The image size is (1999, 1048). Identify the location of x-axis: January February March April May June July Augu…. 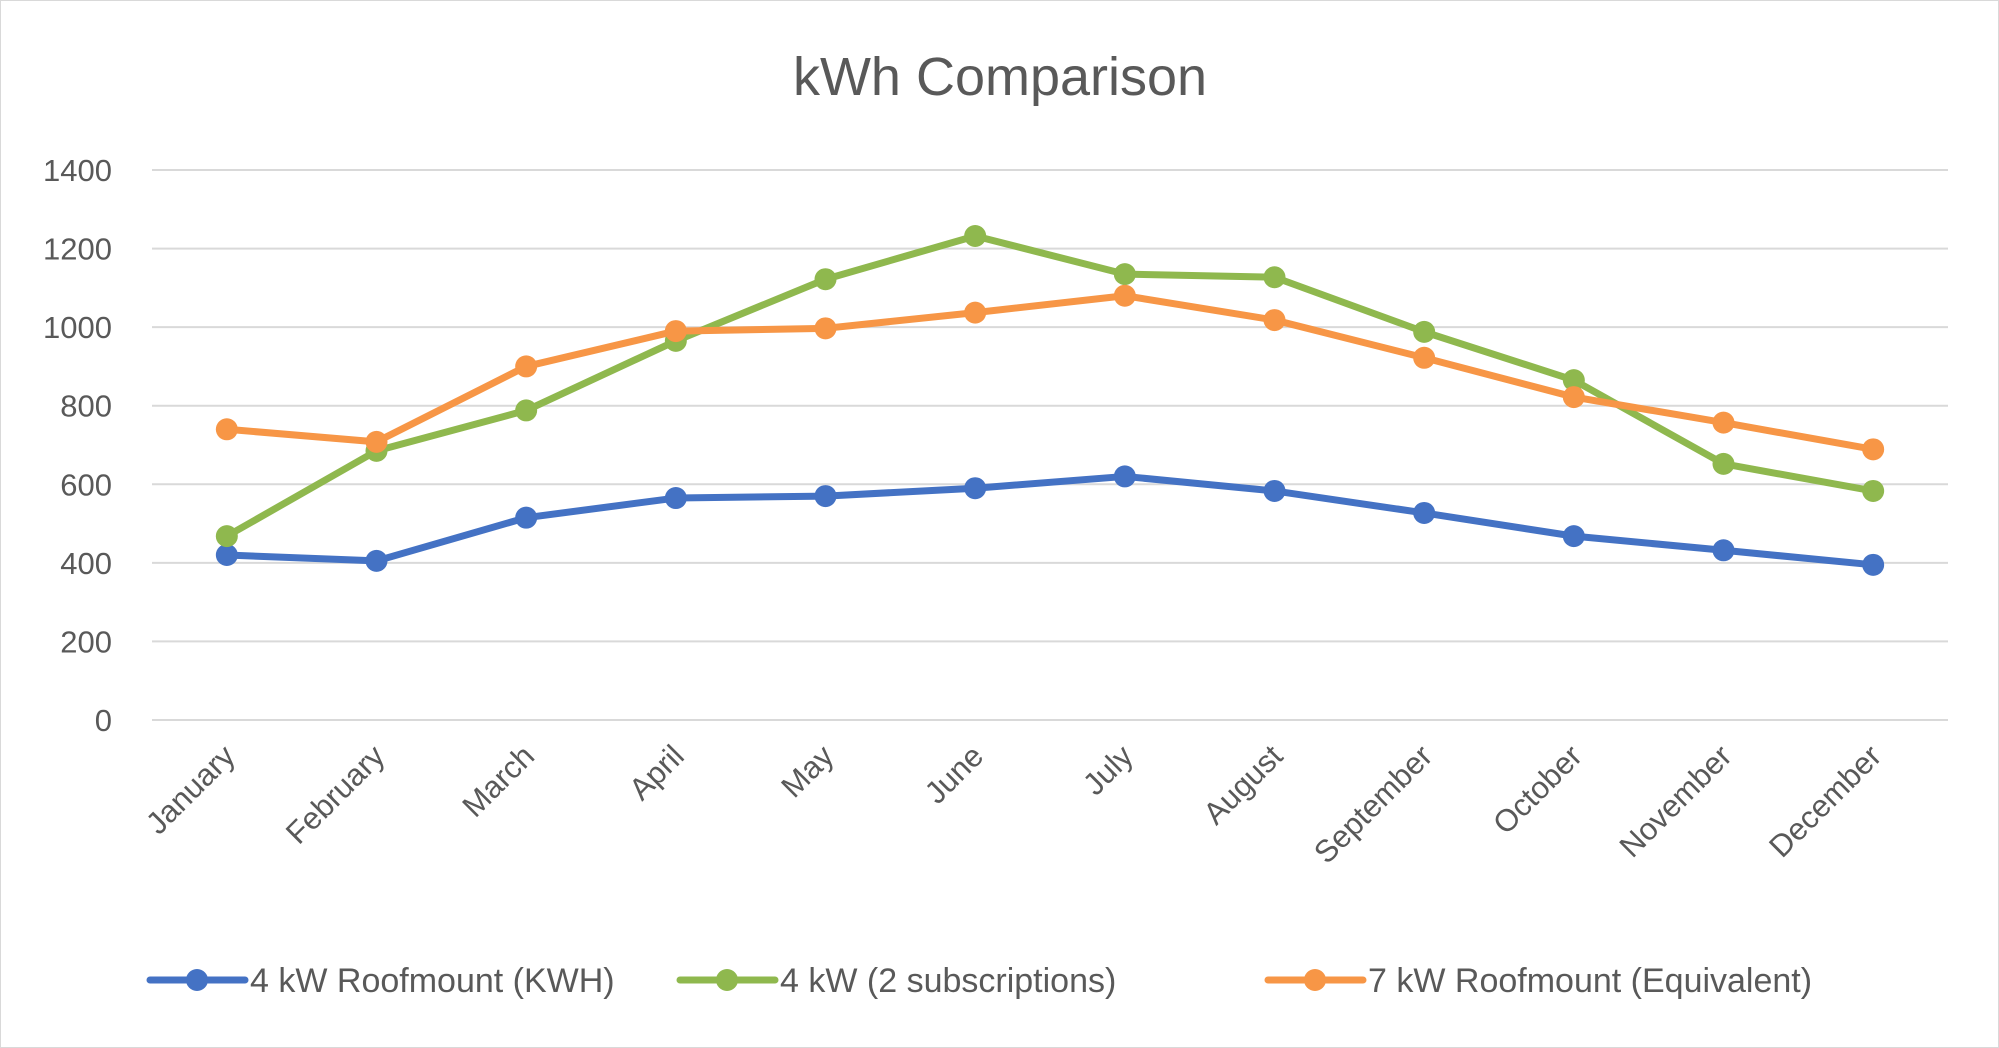
(1013, 804).